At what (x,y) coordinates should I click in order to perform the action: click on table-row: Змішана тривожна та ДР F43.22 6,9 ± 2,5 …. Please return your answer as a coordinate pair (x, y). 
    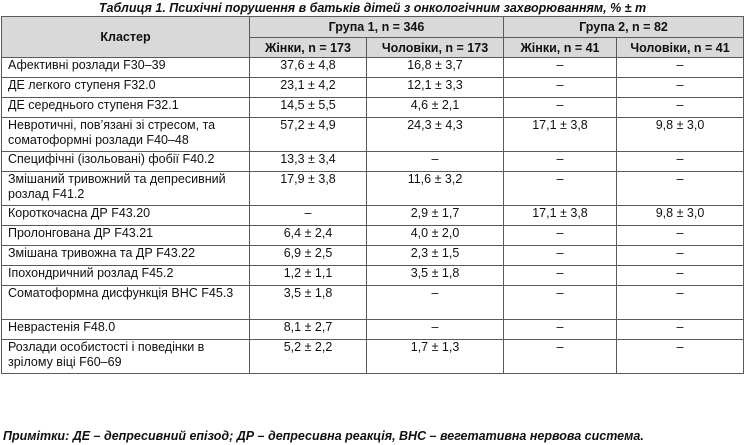
    Looking at the image, I should click on (373, 255).